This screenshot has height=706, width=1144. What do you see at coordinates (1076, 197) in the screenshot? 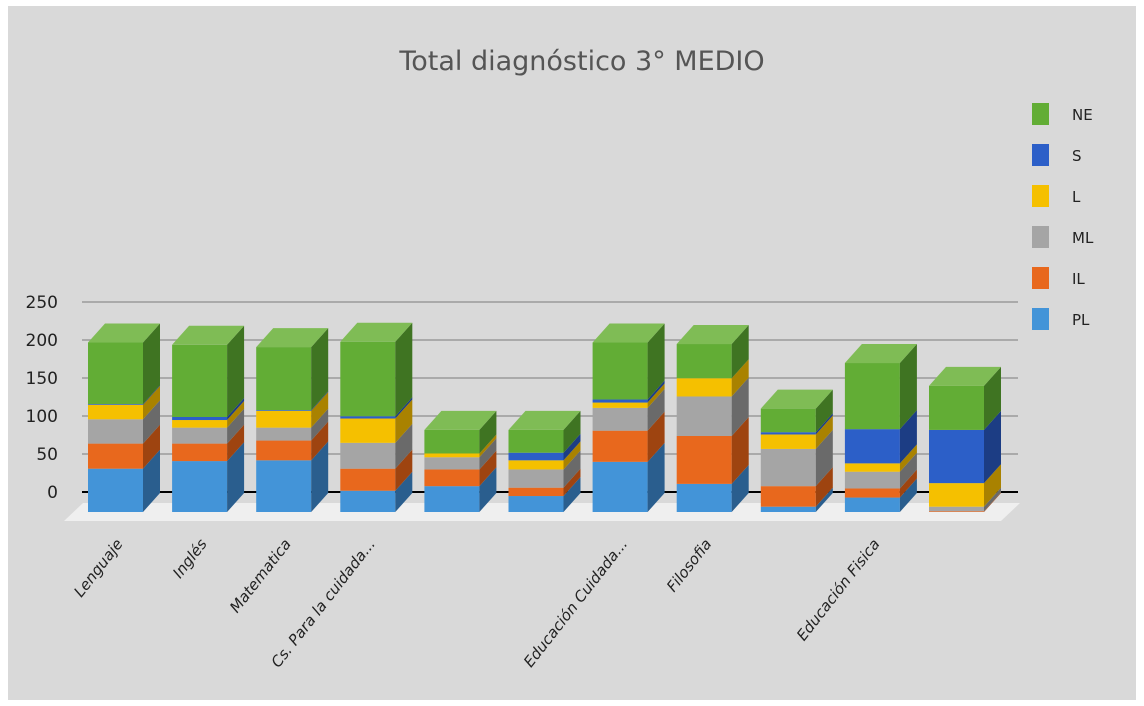
I see `legend-label: L` at bounding box center [1076, 197].